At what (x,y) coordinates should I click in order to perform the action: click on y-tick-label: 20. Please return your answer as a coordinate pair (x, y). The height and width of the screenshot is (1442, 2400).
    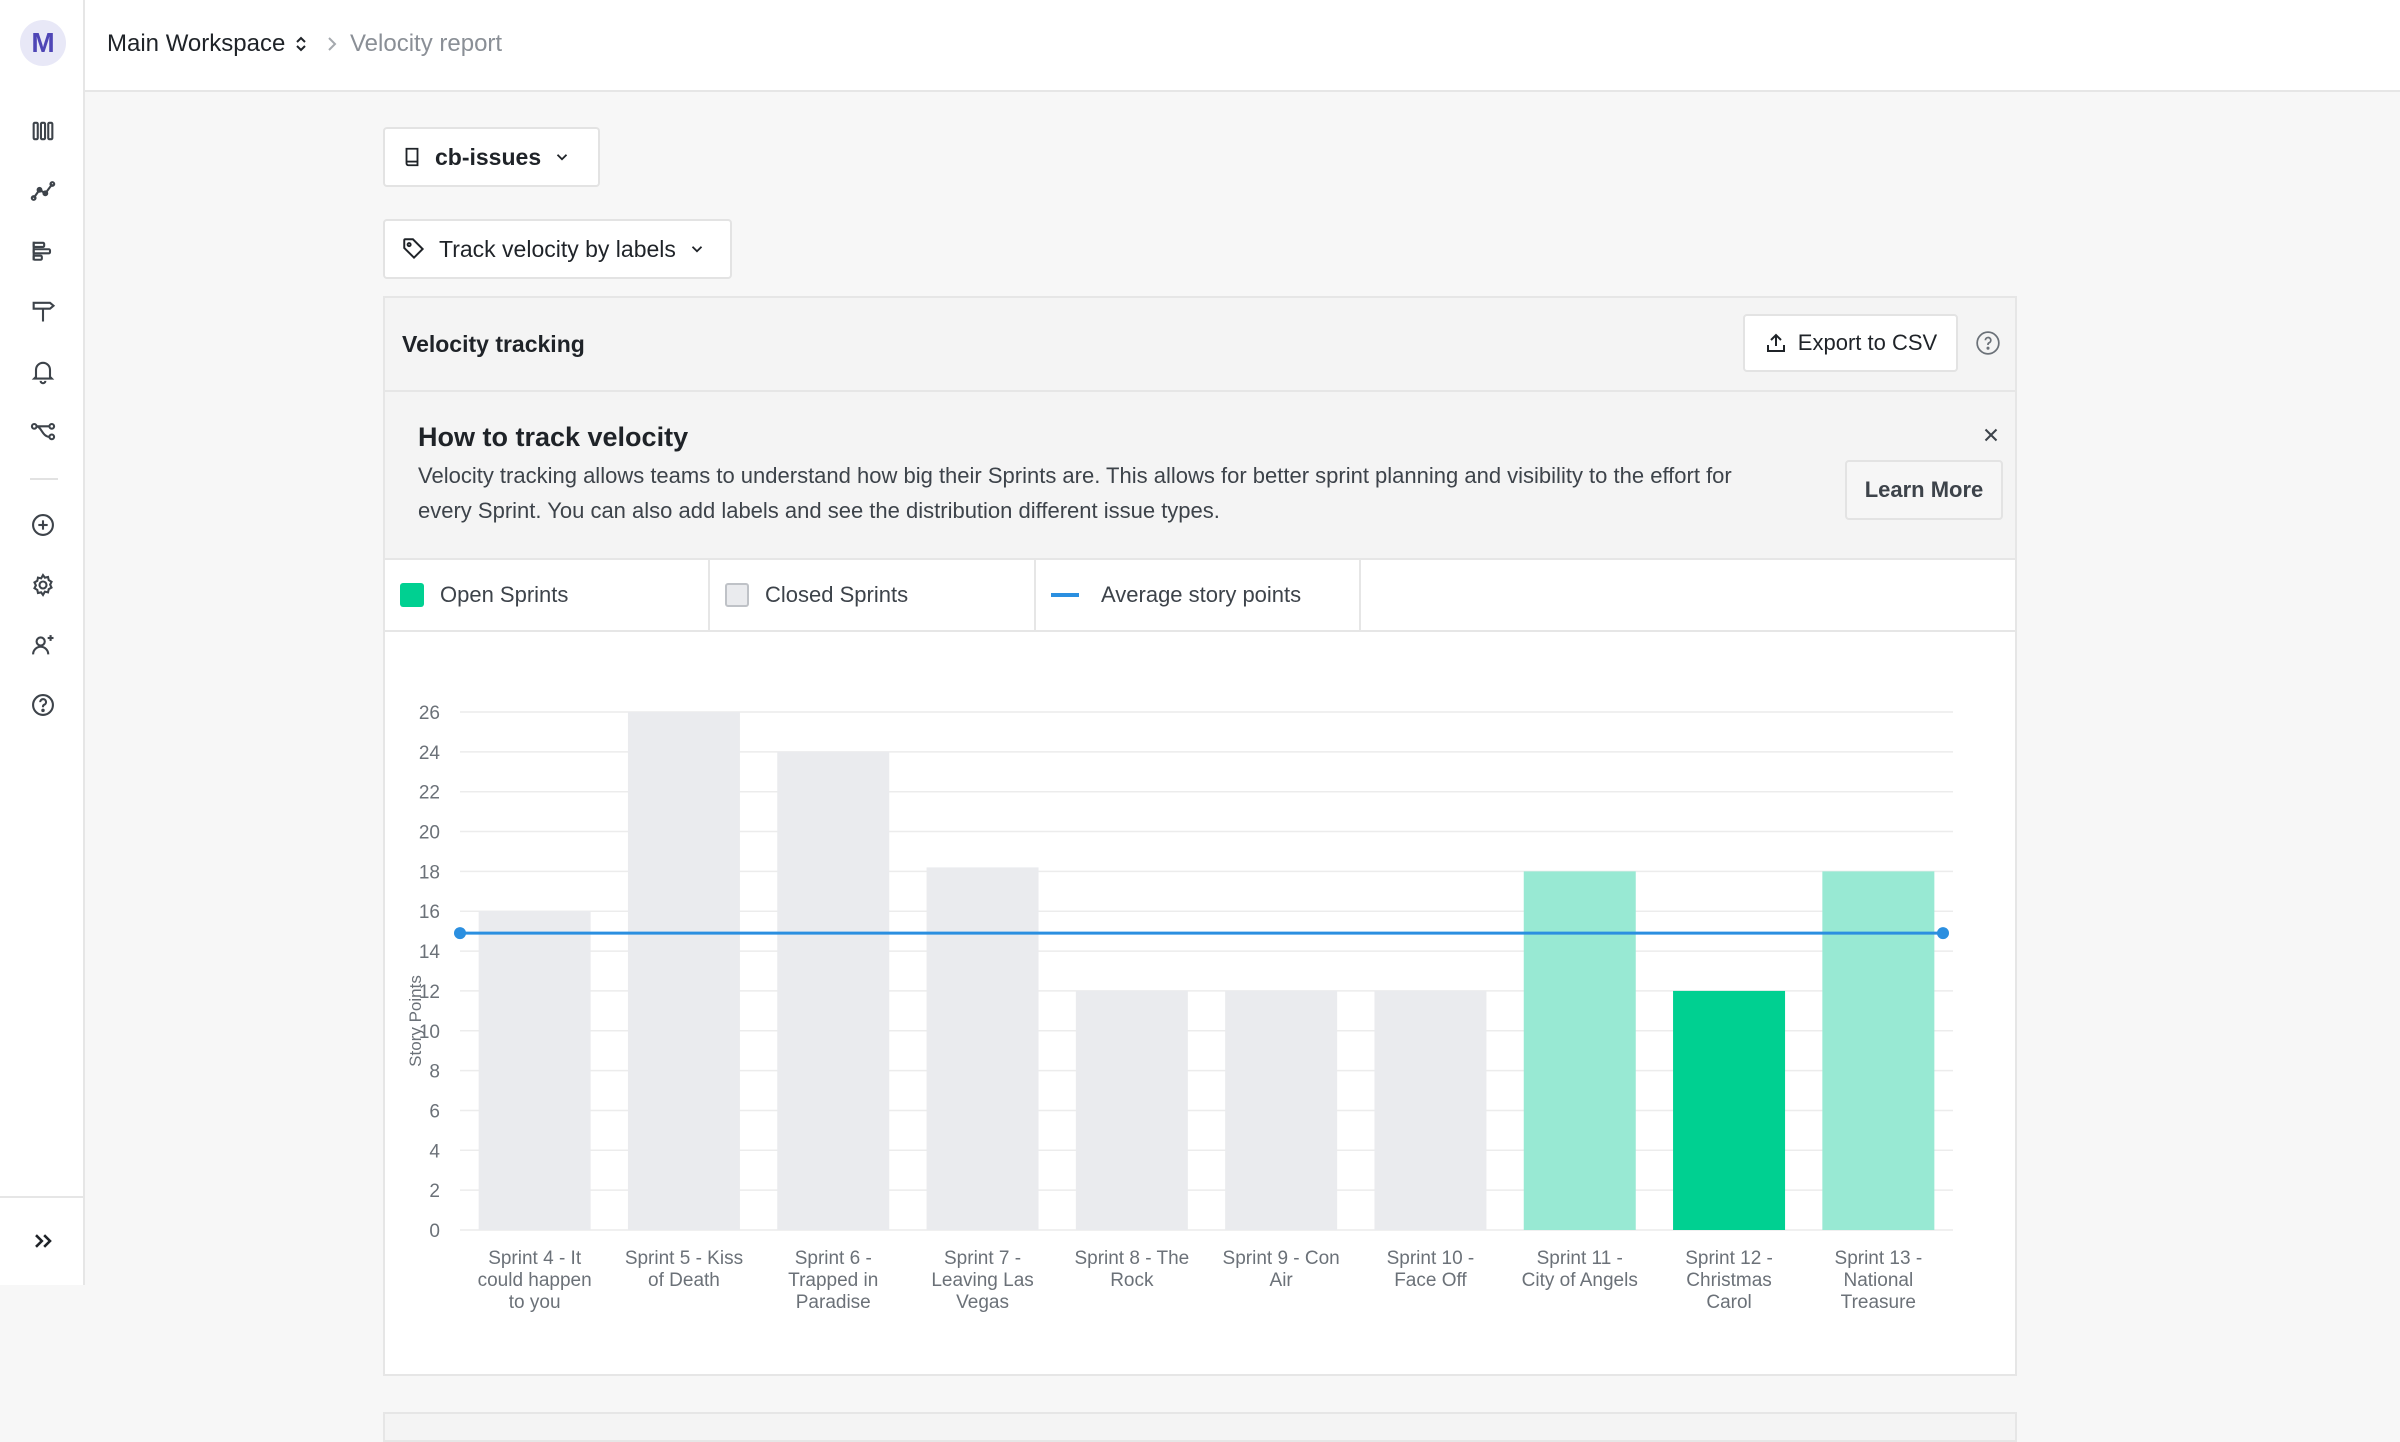
    Looking at the image, I should click on (429, 833).